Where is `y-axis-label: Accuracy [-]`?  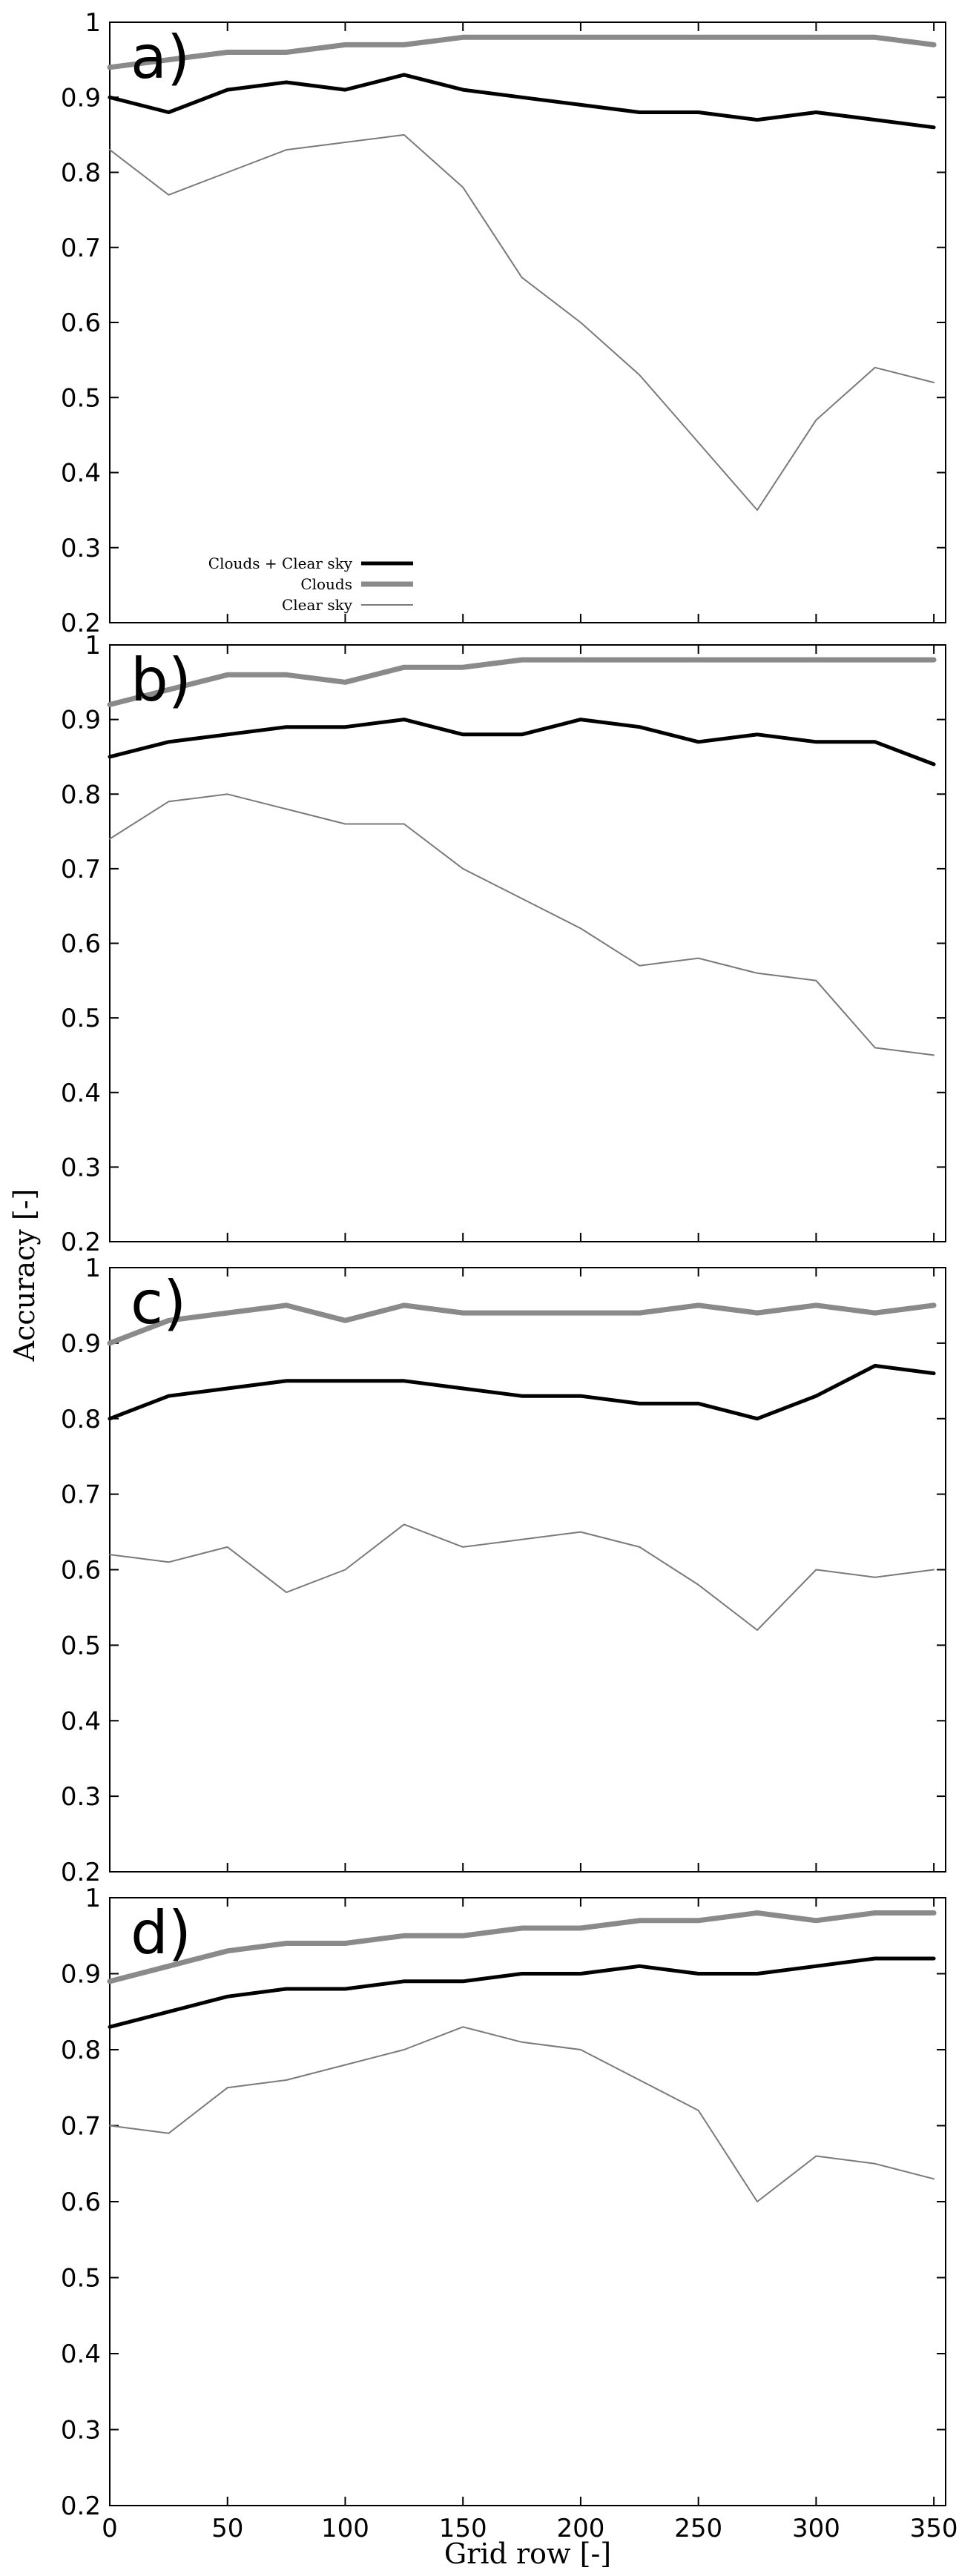
y-axis-label: Accuracy [-] is located at coordinates (24, 1276).